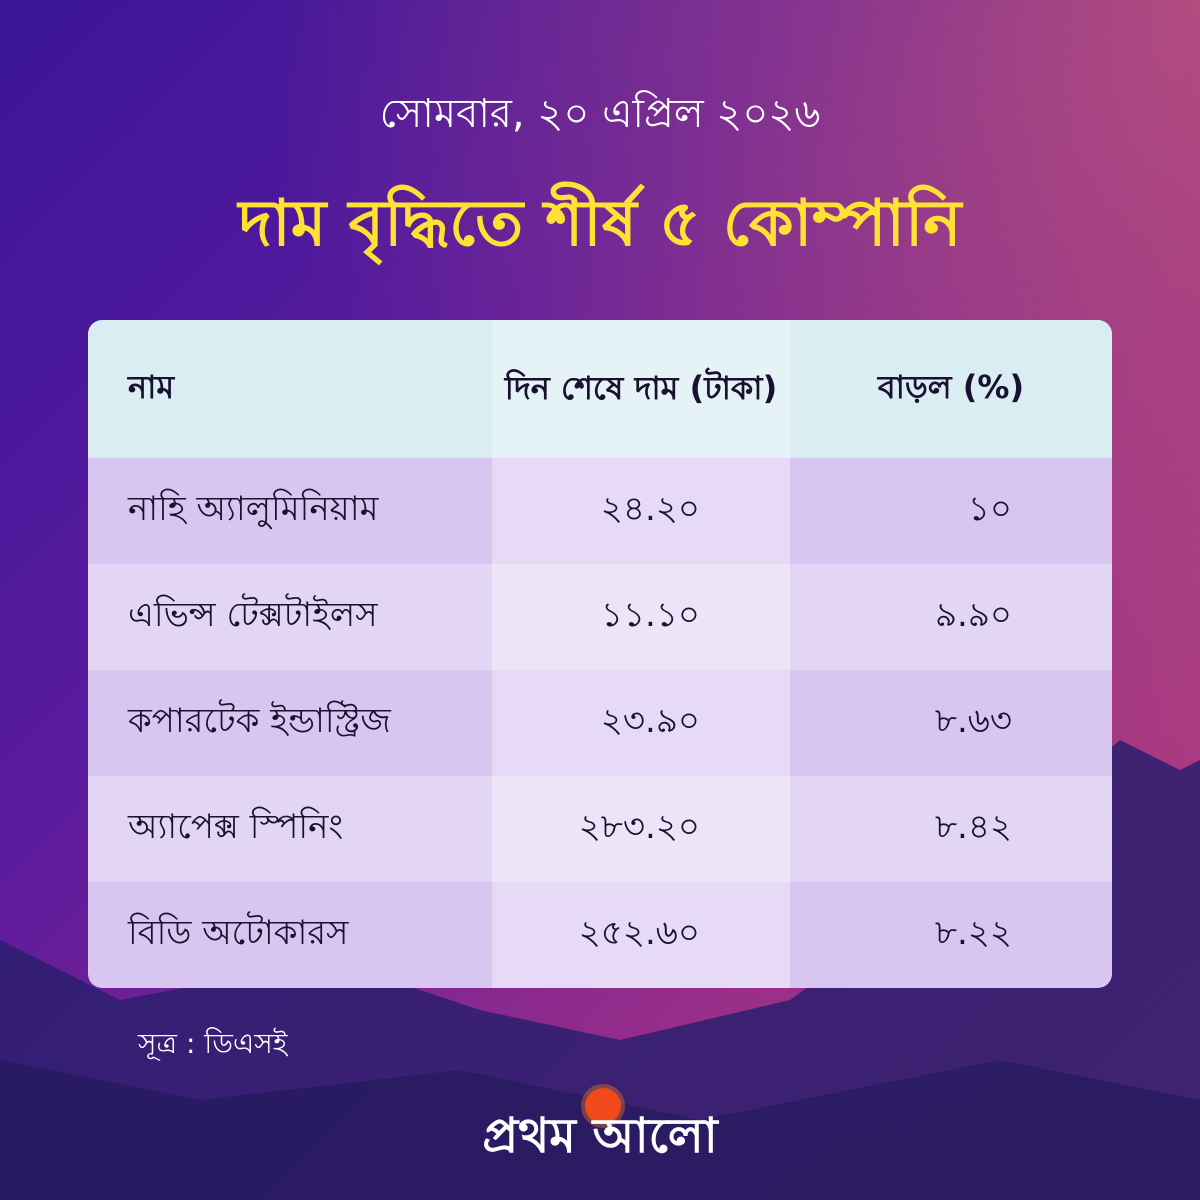 The width and height of the screenshot is (1200, 1200). What do you see at coordinates (951, 617) in the screenshot?
I see `row-2-change: ৯.৯০` at bounding box center [951, 617].